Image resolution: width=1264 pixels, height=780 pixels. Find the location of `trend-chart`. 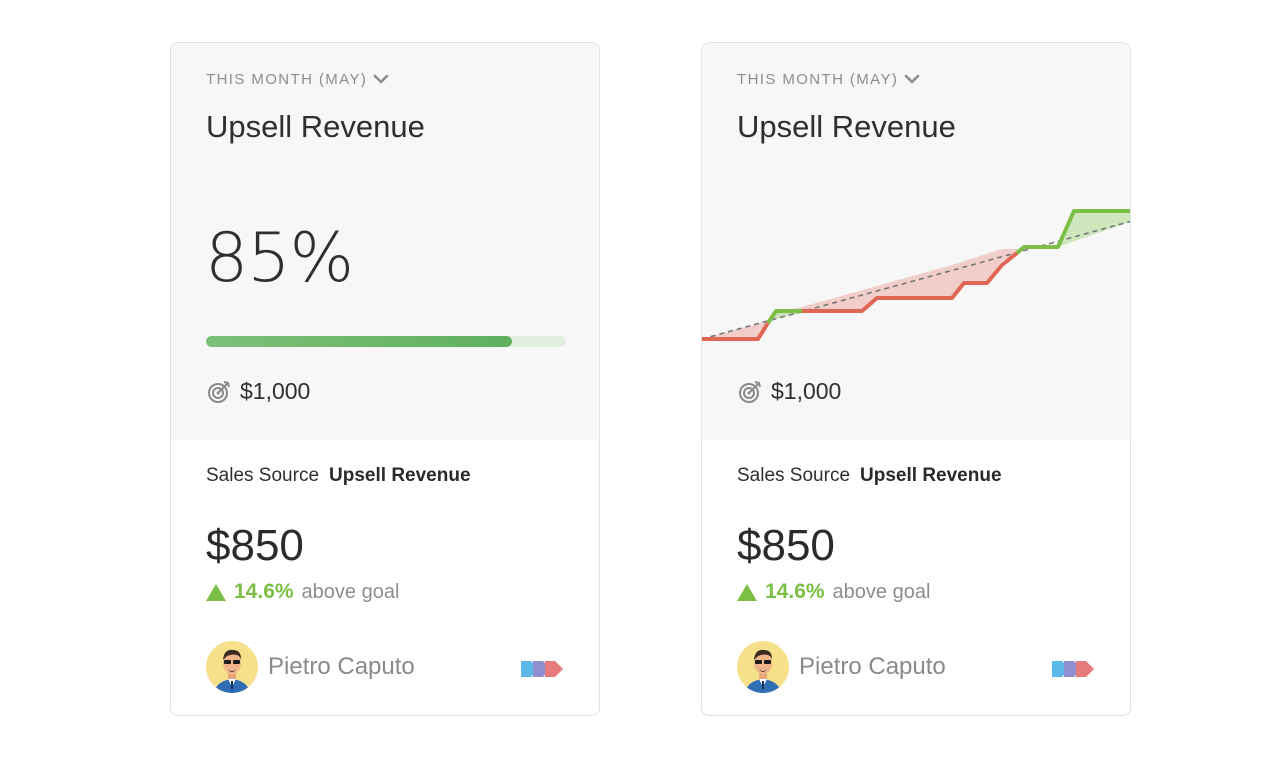

trend-chart is located at coordinates (916, 275).